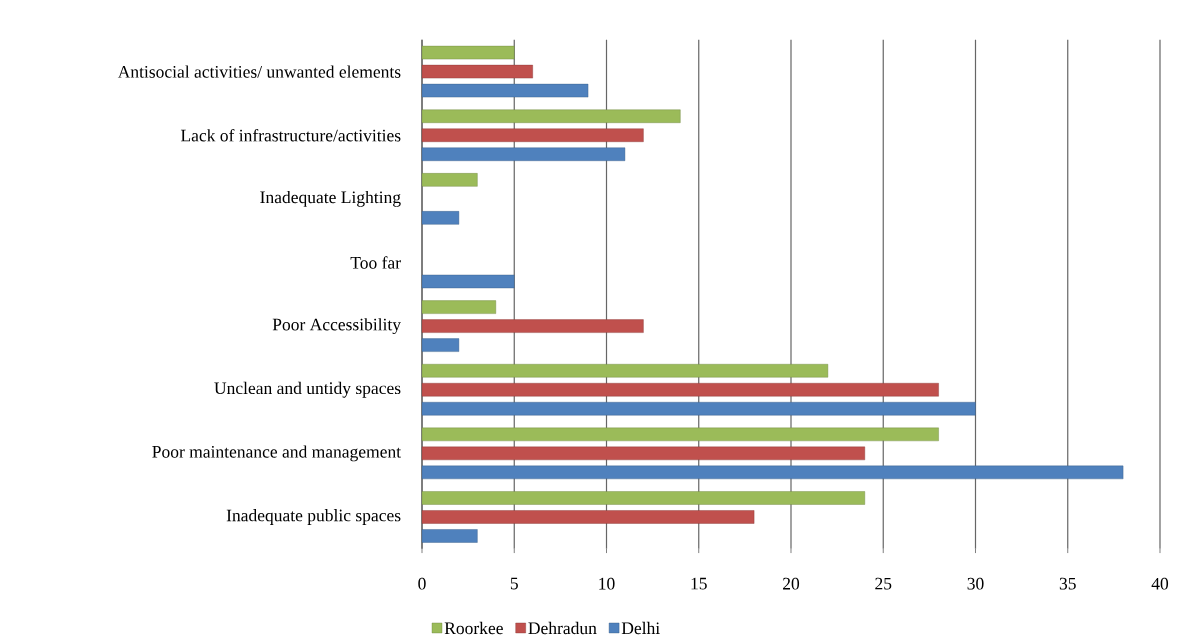  Describe the element at coordinates (1160, 583) in the screenshot. I see `x-tick-label: 40` at that location.